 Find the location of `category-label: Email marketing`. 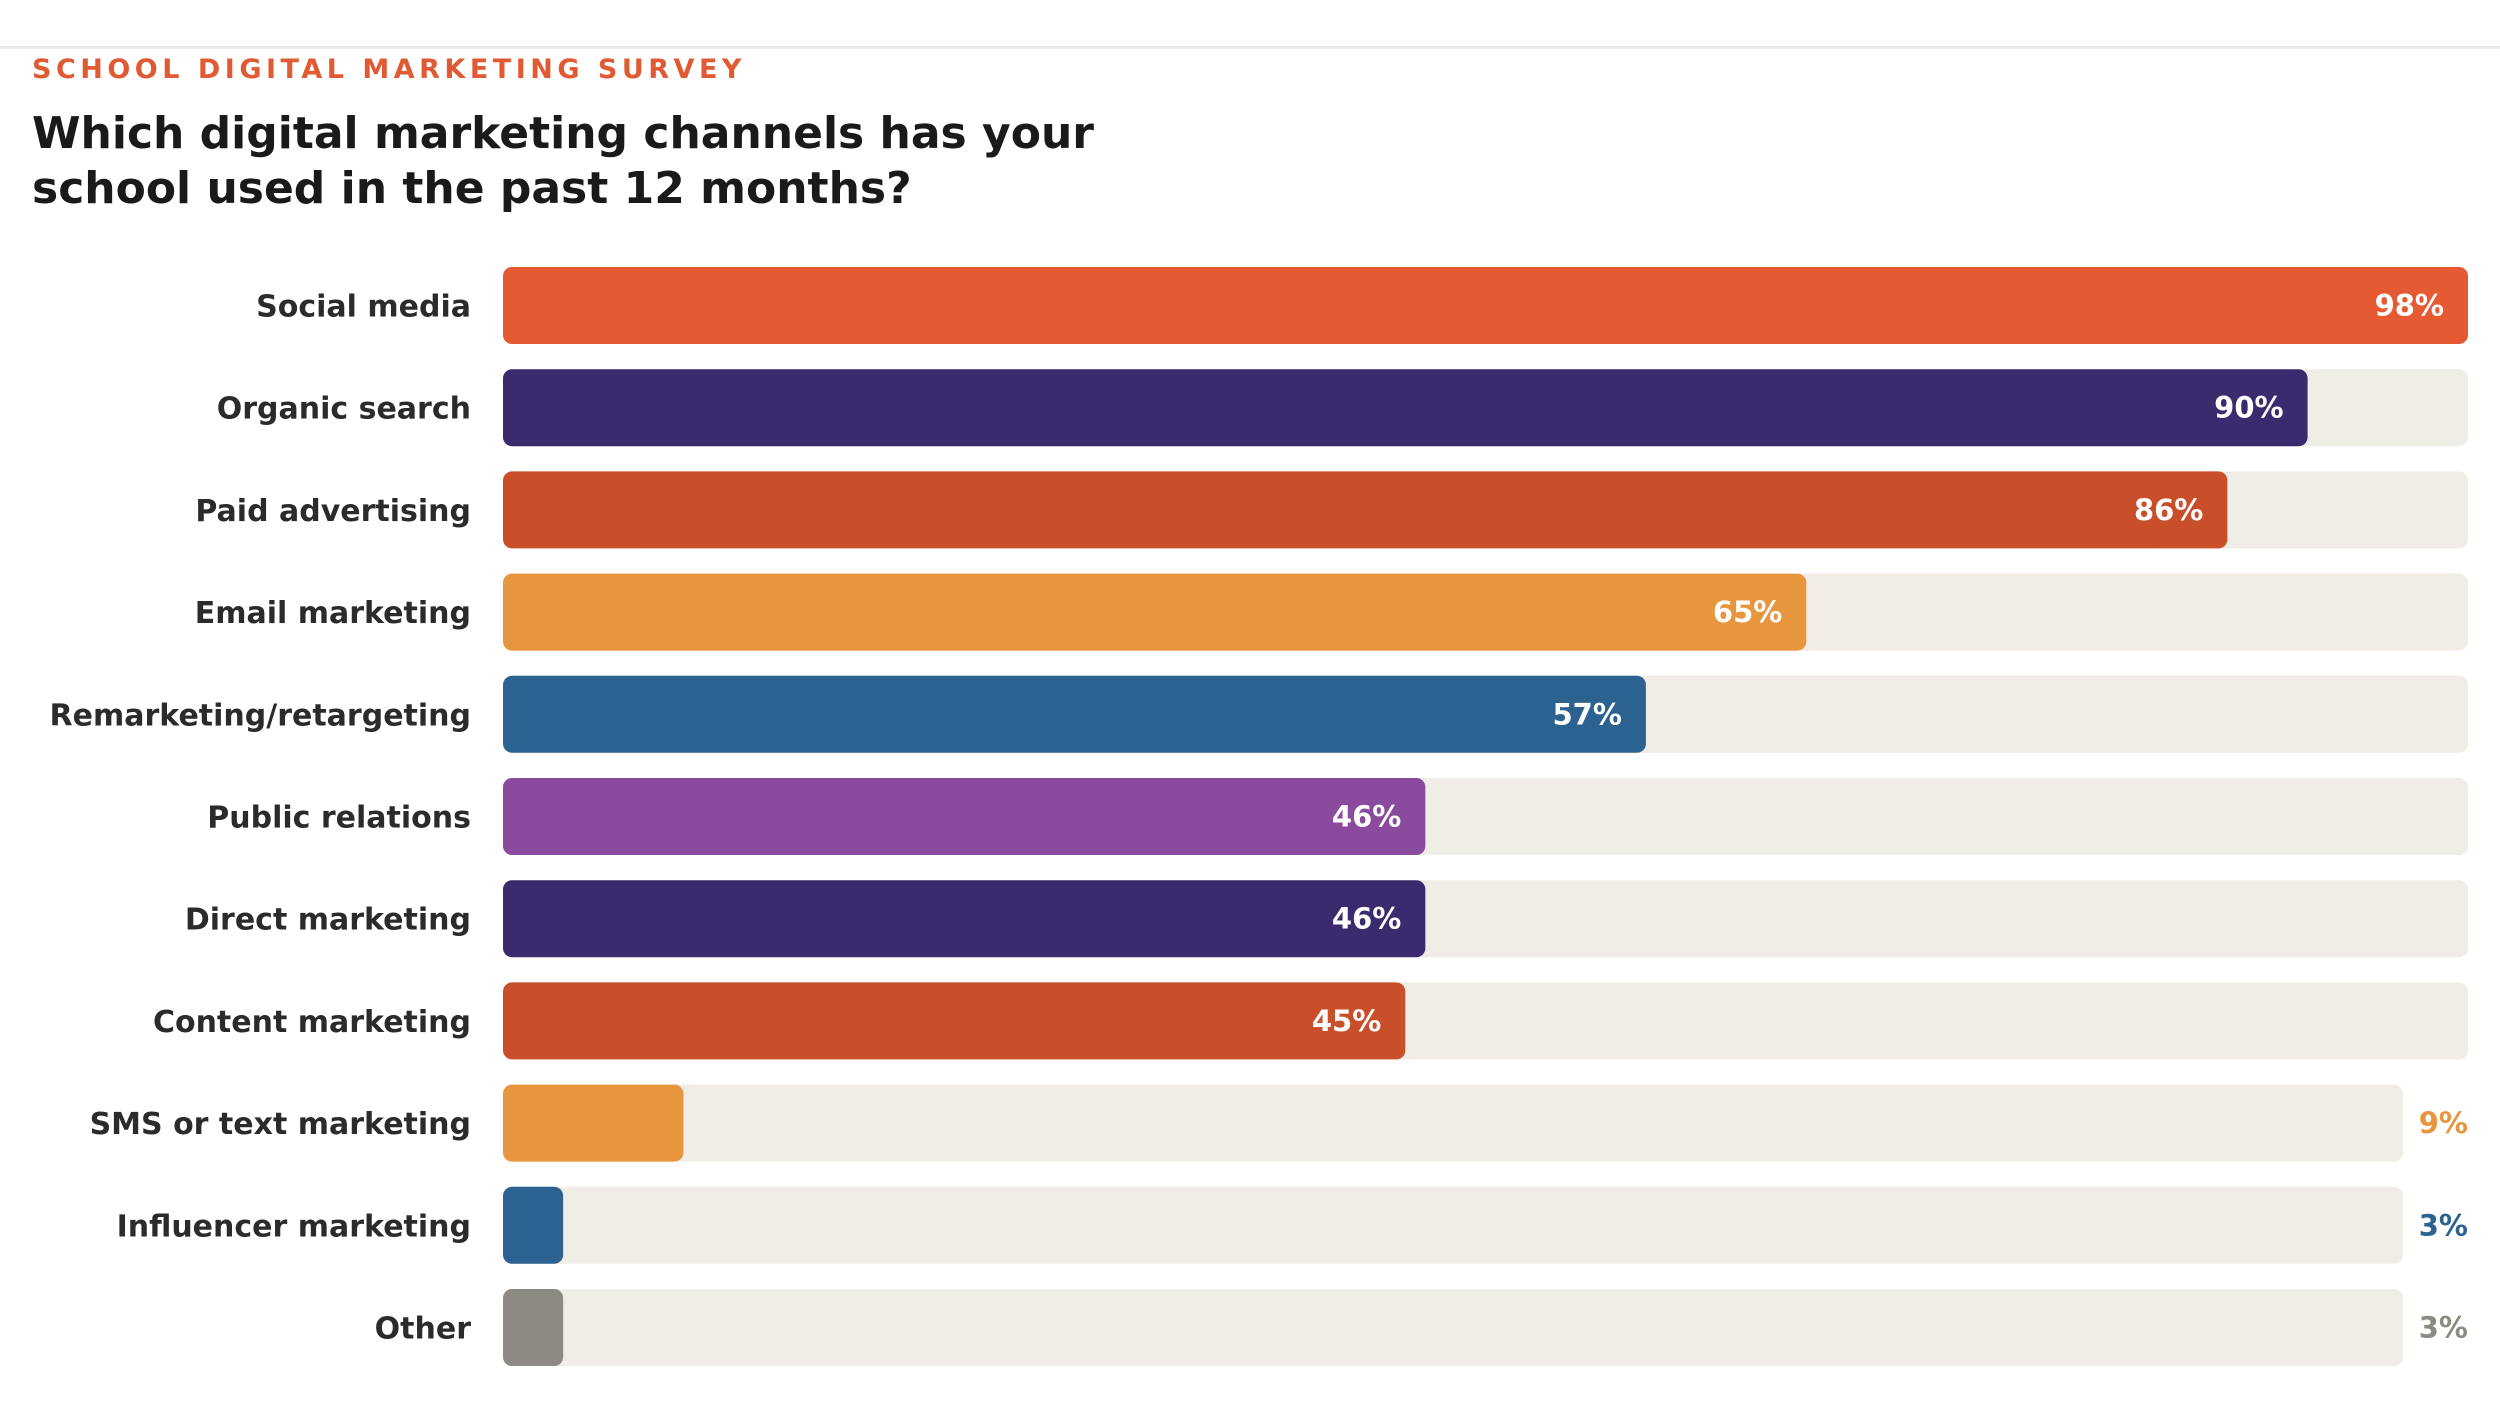

category-label: Email marketing is located at coordinates (333, 613).